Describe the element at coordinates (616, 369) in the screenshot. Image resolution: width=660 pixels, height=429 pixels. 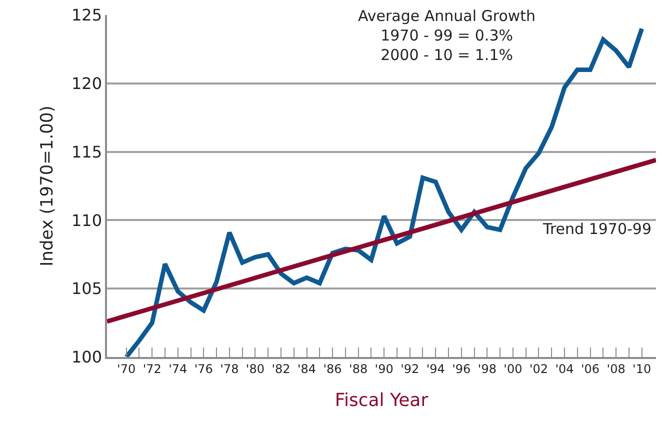
I see `x-tick-label: '08` at that location.